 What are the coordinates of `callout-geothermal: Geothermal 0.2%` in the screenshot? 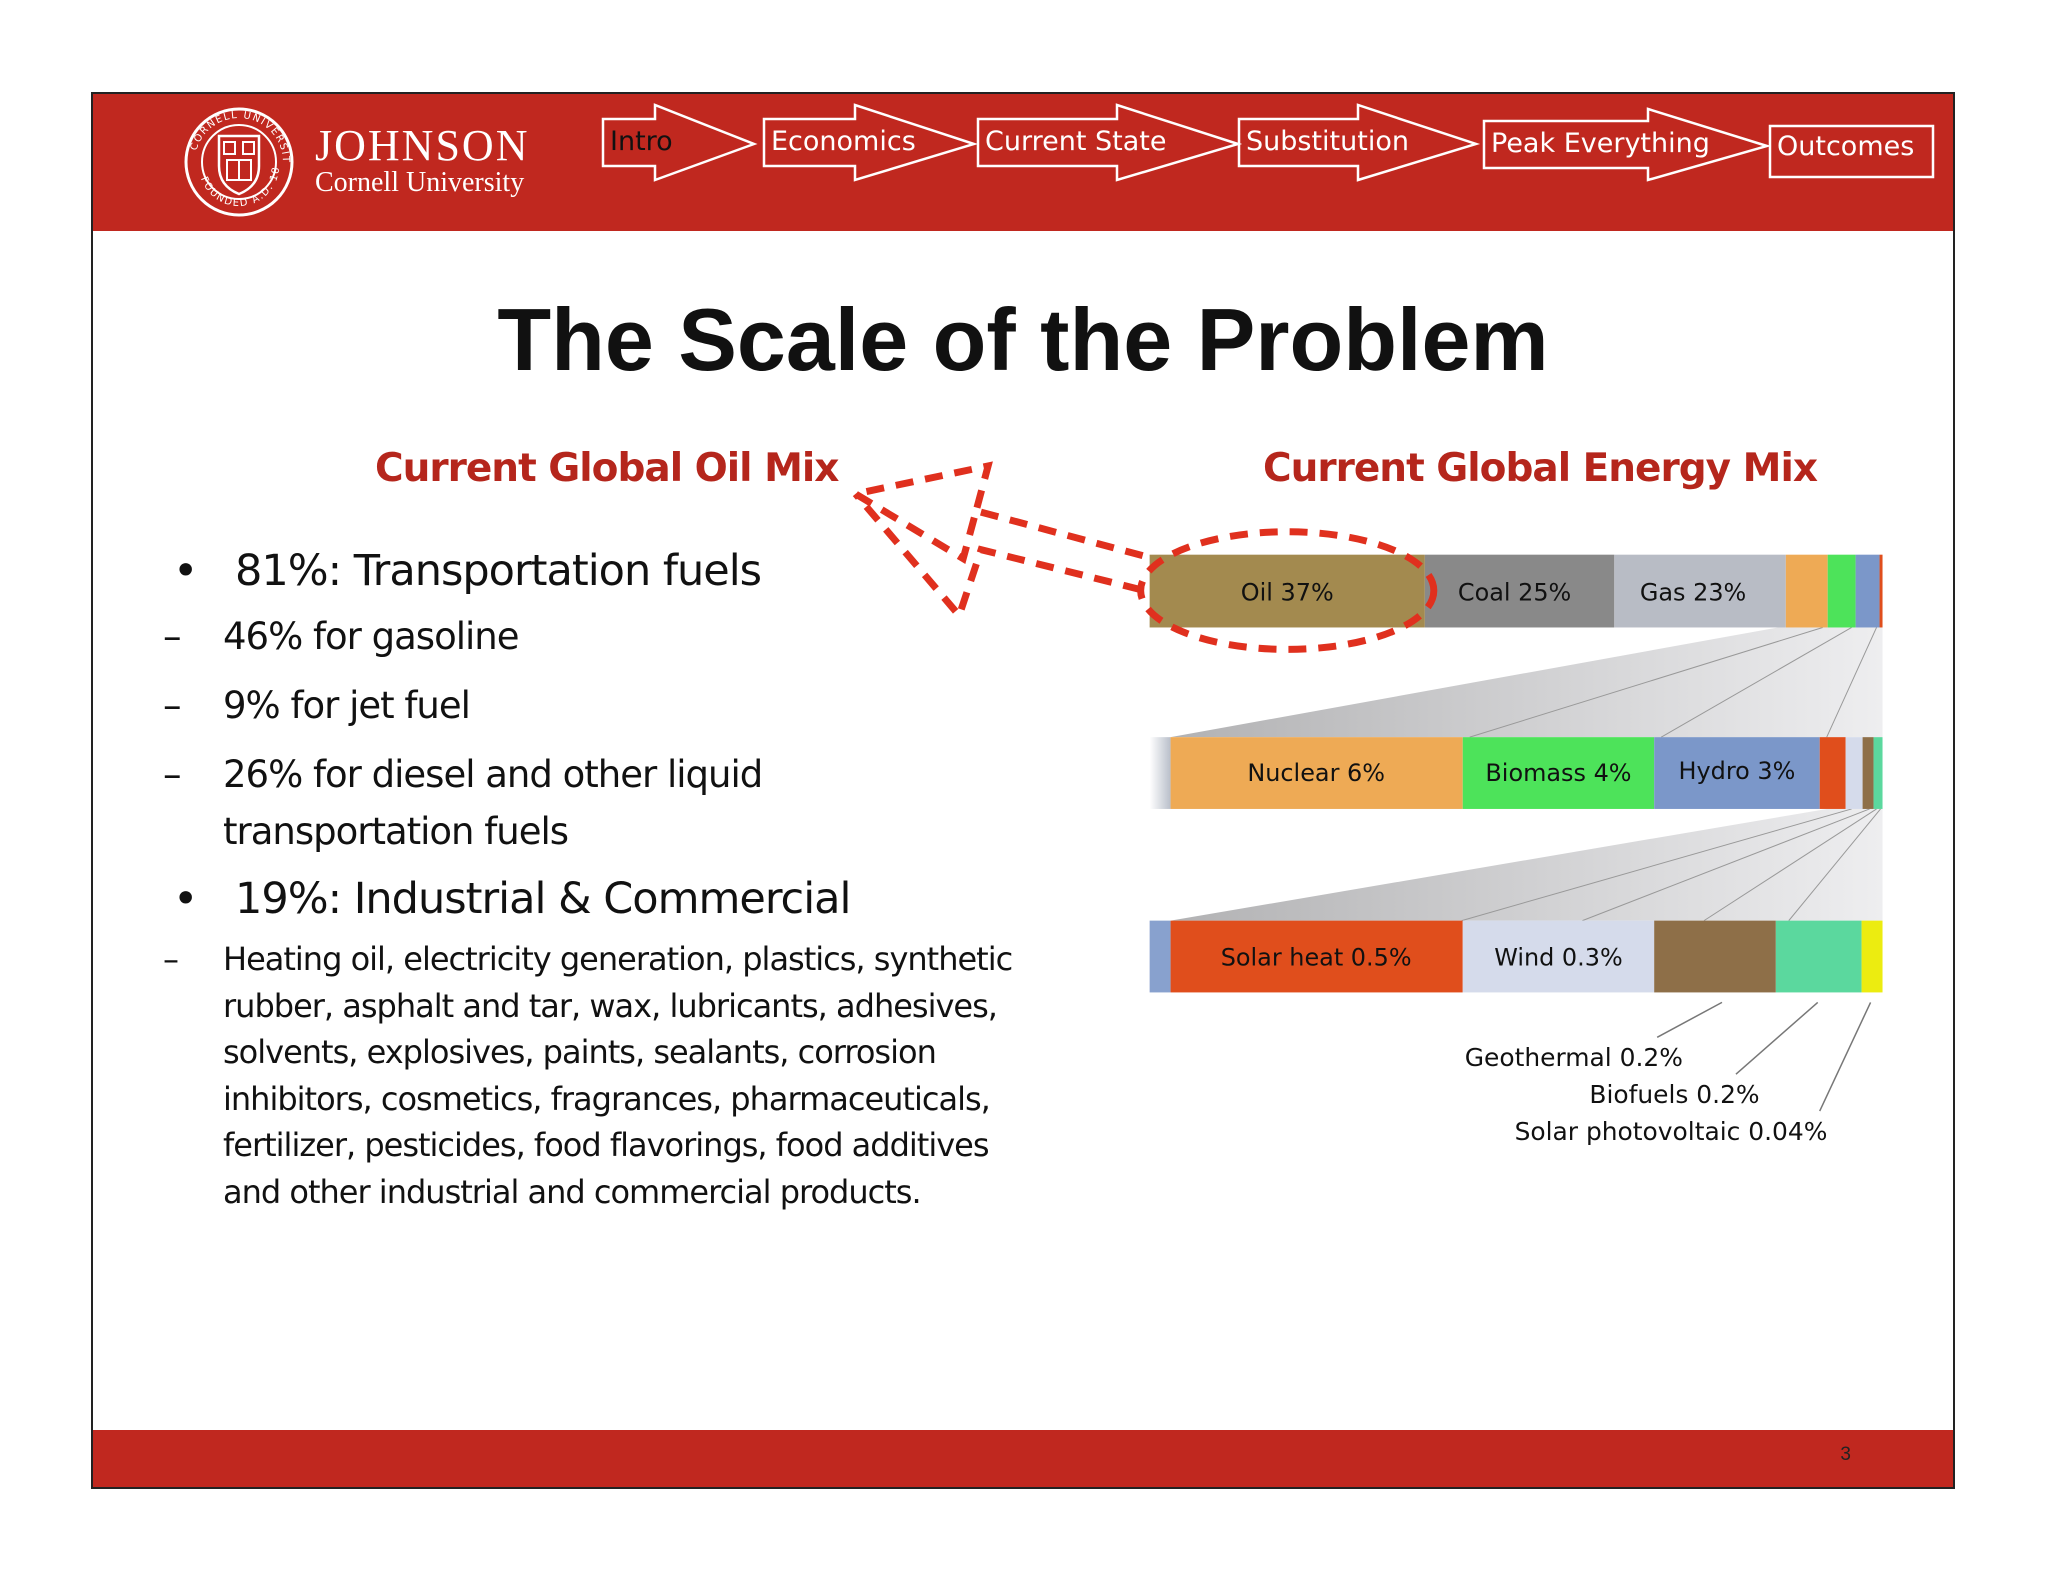 It's located at (1574, 1057).